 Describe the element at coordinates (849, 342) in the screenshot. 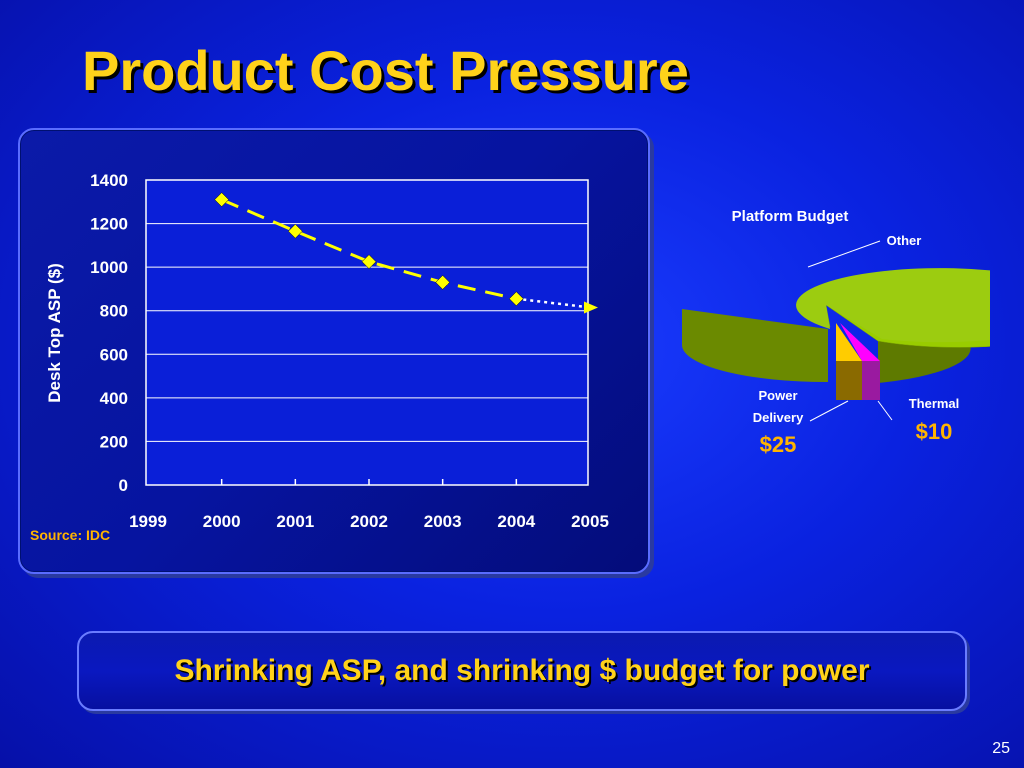

I see `pie-slice-power-delivery` at that location.